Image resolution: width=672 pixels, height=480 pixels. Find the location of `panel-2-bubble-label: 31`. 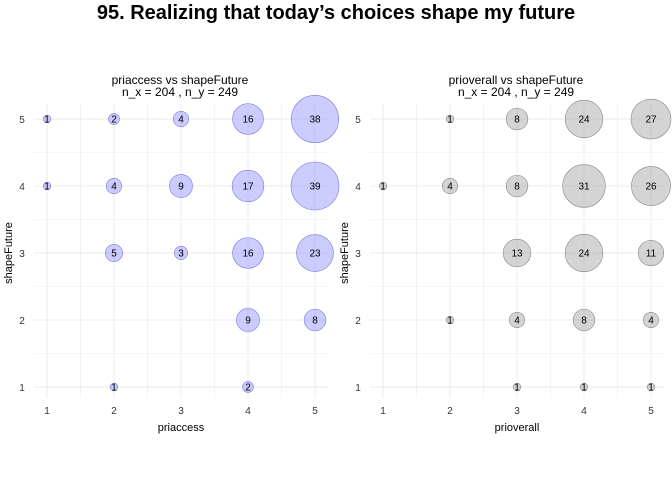

panel-2-bubble-label: 31 is located at coordinates (584, 187).